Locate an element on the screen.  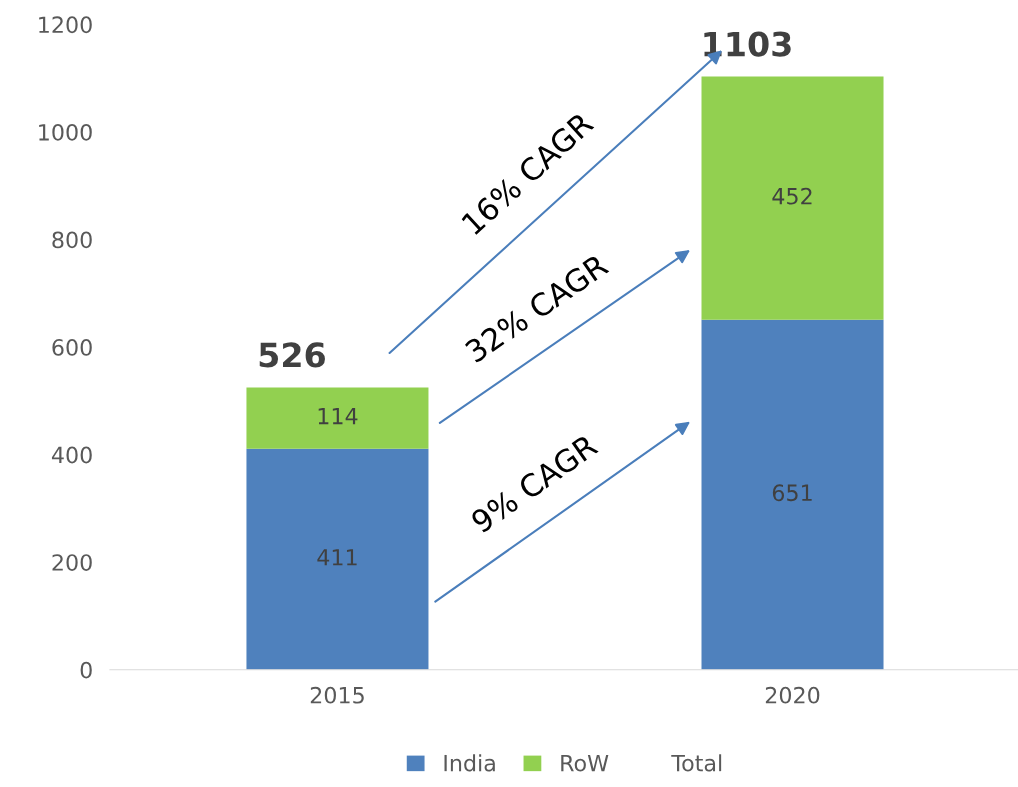
y-tick-label: 1000 is located at coordinates (65, 132).